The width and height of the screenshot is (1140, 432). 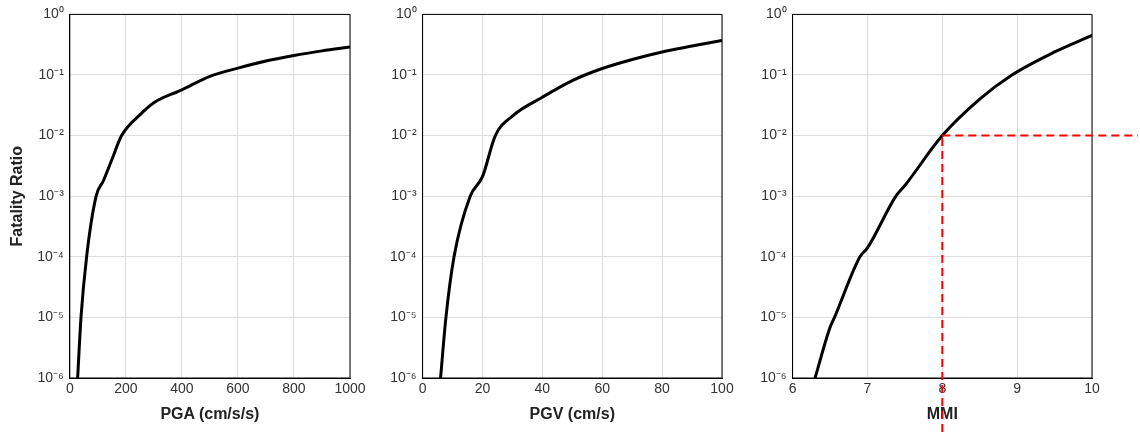 What do you see at coordinates (1017, 388) in the screenshot?
I see `x-tick-label: 9` at bounding box center [1017, 388].